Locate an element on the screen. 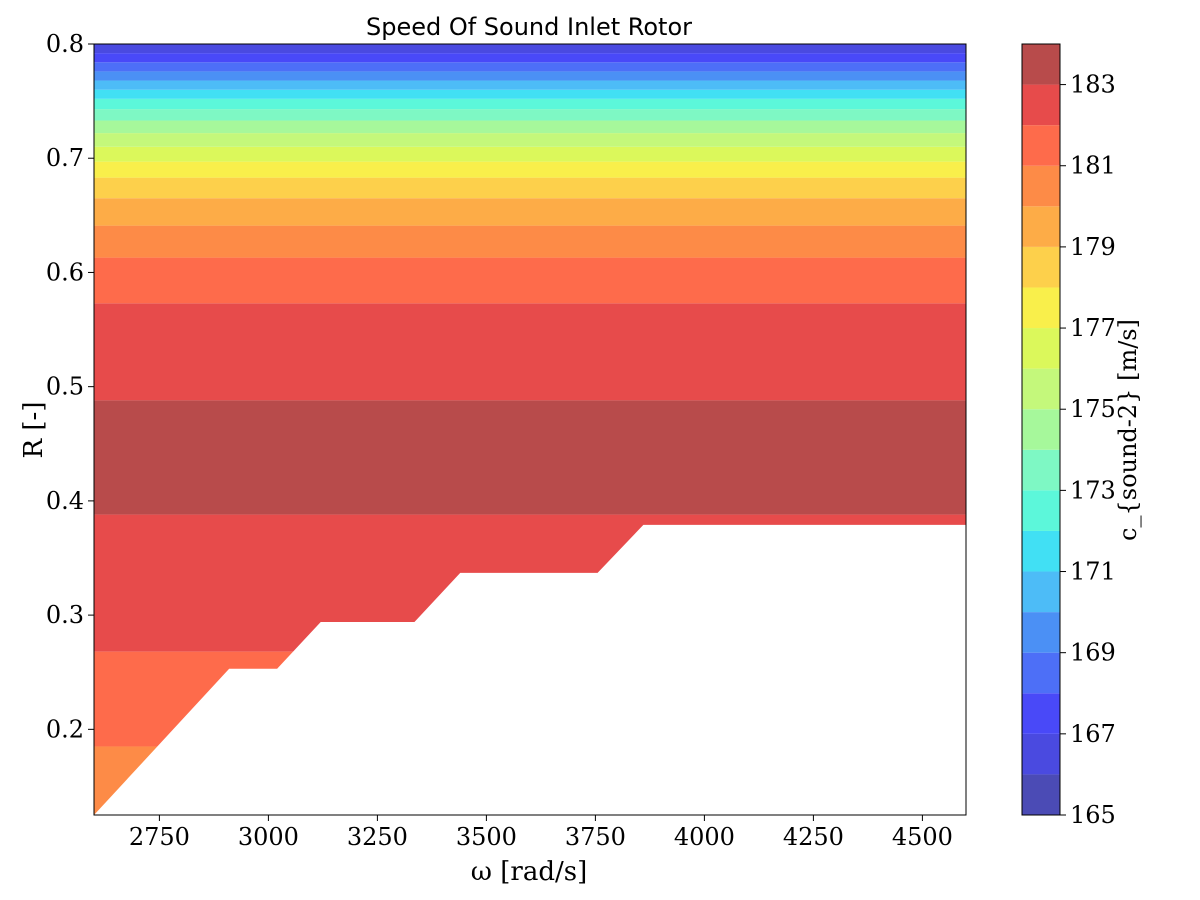 The height and width of the screenshot is (900, 1200). y-axis-ticks: 0.2 0.3 0.4 0.5 0.6 0.7 0.8 is located at coordinates (70, 386).